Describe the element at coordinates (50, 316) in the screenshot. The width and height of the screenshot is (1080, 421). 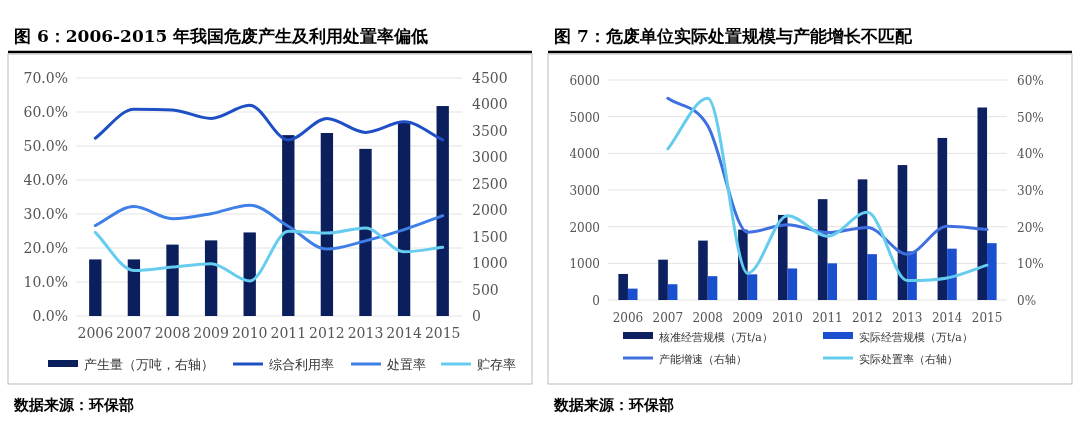
I see `y-tick-label: 0.0%` at that location.